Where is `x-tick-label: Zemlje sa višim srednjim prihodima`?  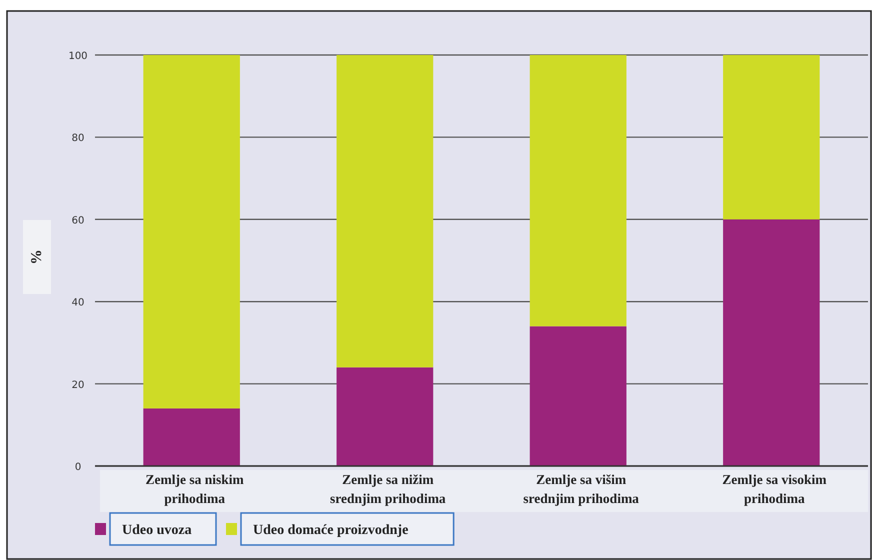
x-tick-label: Zemlje sa višim srednjim prihodima is located at coordinates (581, 489).